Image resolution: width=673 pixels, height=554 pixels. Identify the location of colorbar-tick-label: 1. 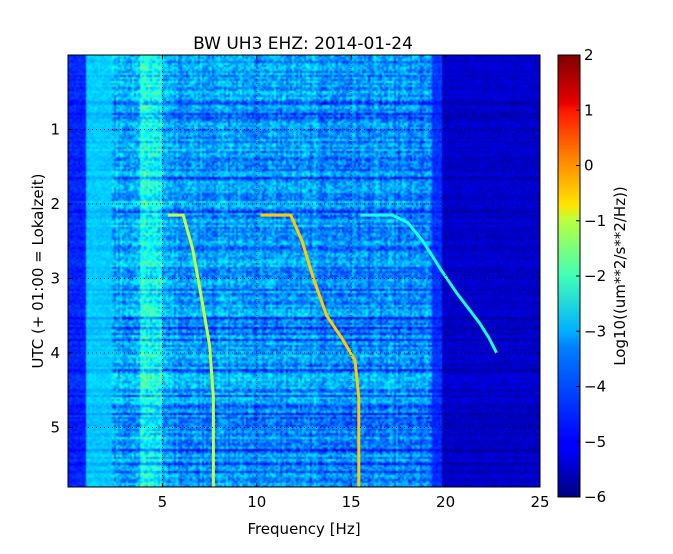
(589, 110).